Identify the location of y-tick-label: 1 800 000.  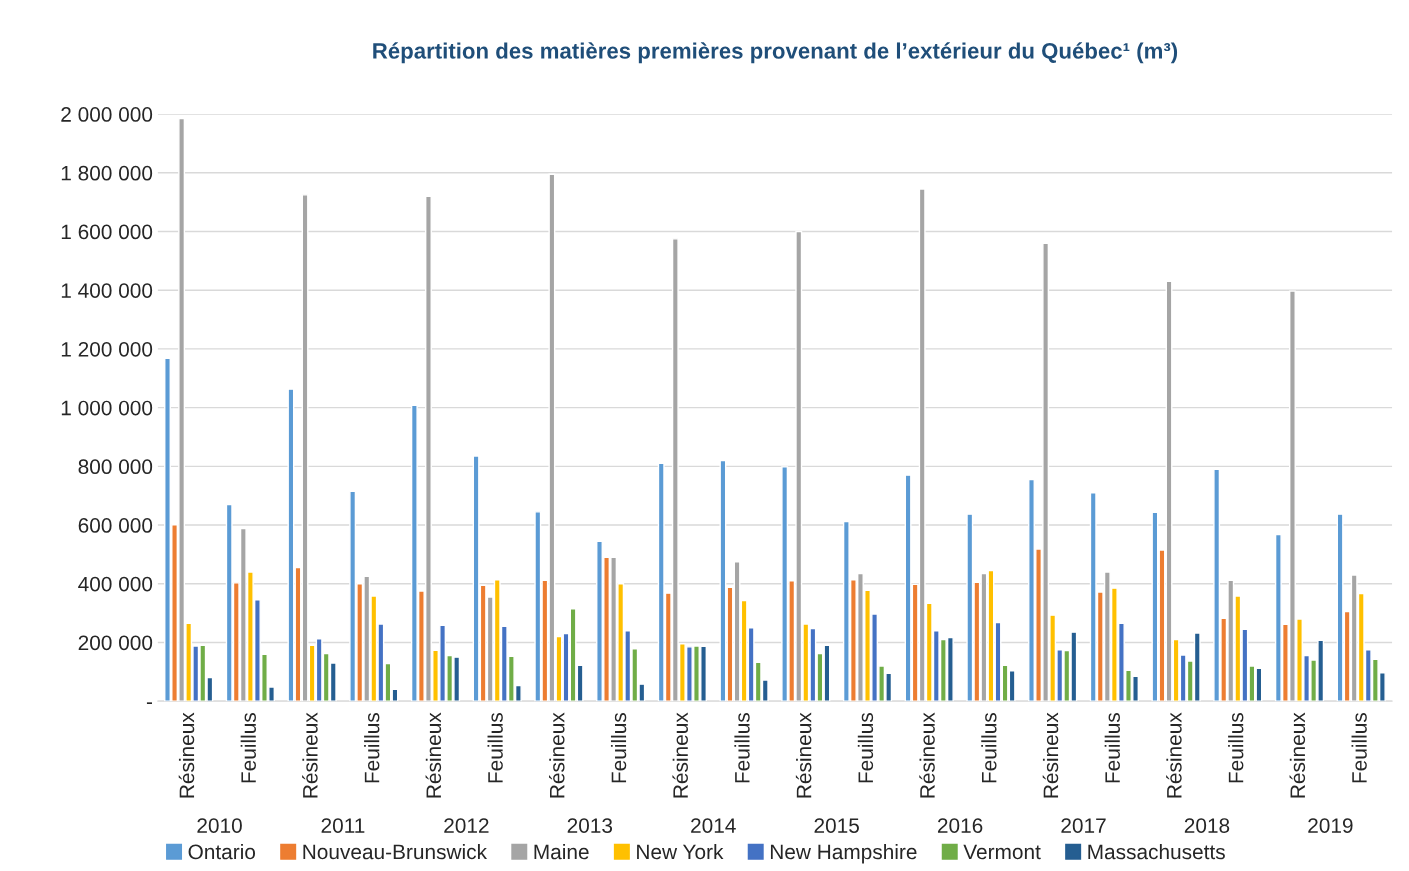
(107, 173).